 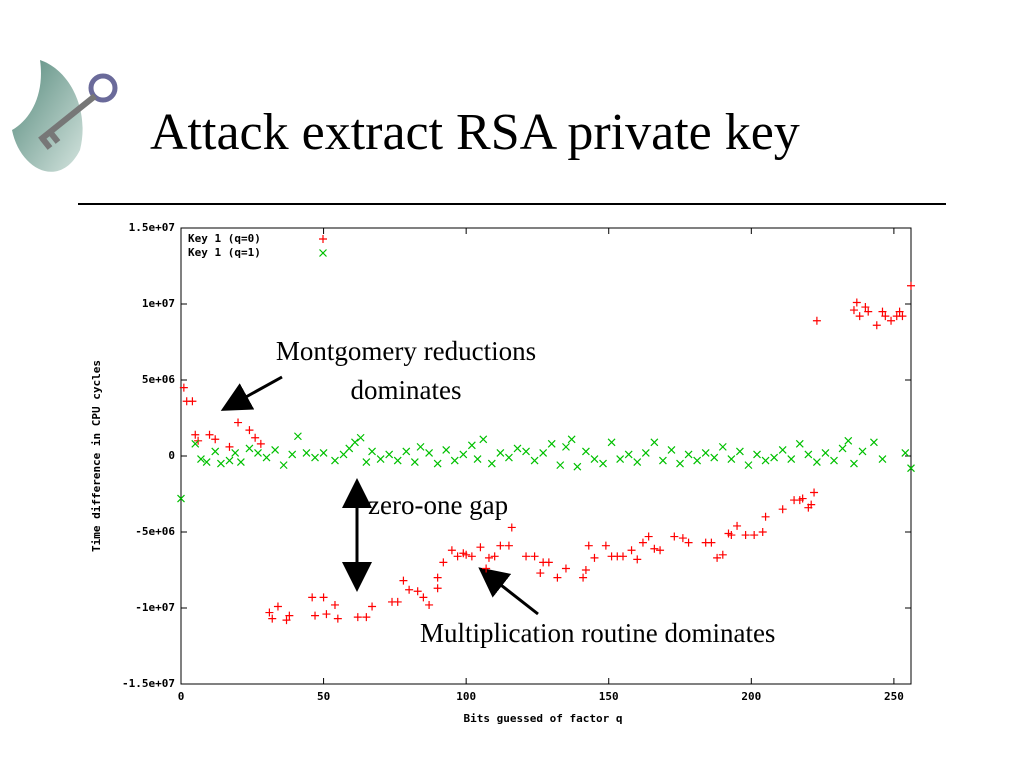 What do you see at coordinates (155, 531) in the screenshot?
I see `y-tick-label: -5e+06` at bounding box center [155, 531].